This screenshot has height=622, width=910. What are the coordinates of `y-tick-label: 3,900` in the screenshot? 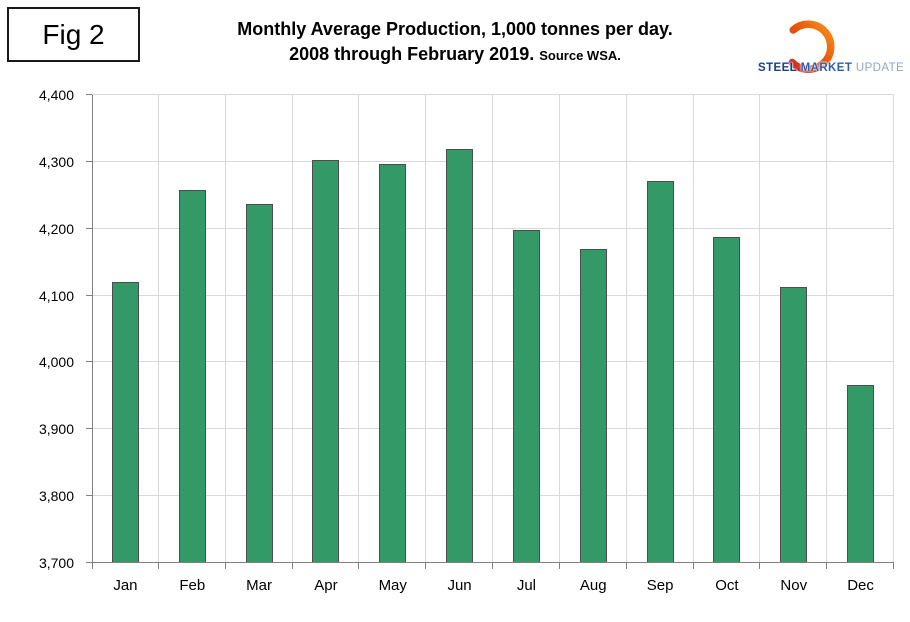 It's located at (56, 429).